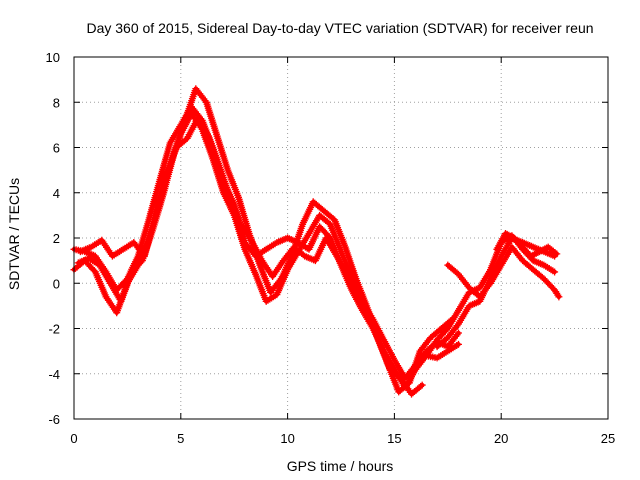 This screenshot has width=640, height=480. What do you see at coordinates (394, 438) in the screenshot?
I see `x-tick-label: 15` at bounding box center [394, 438].